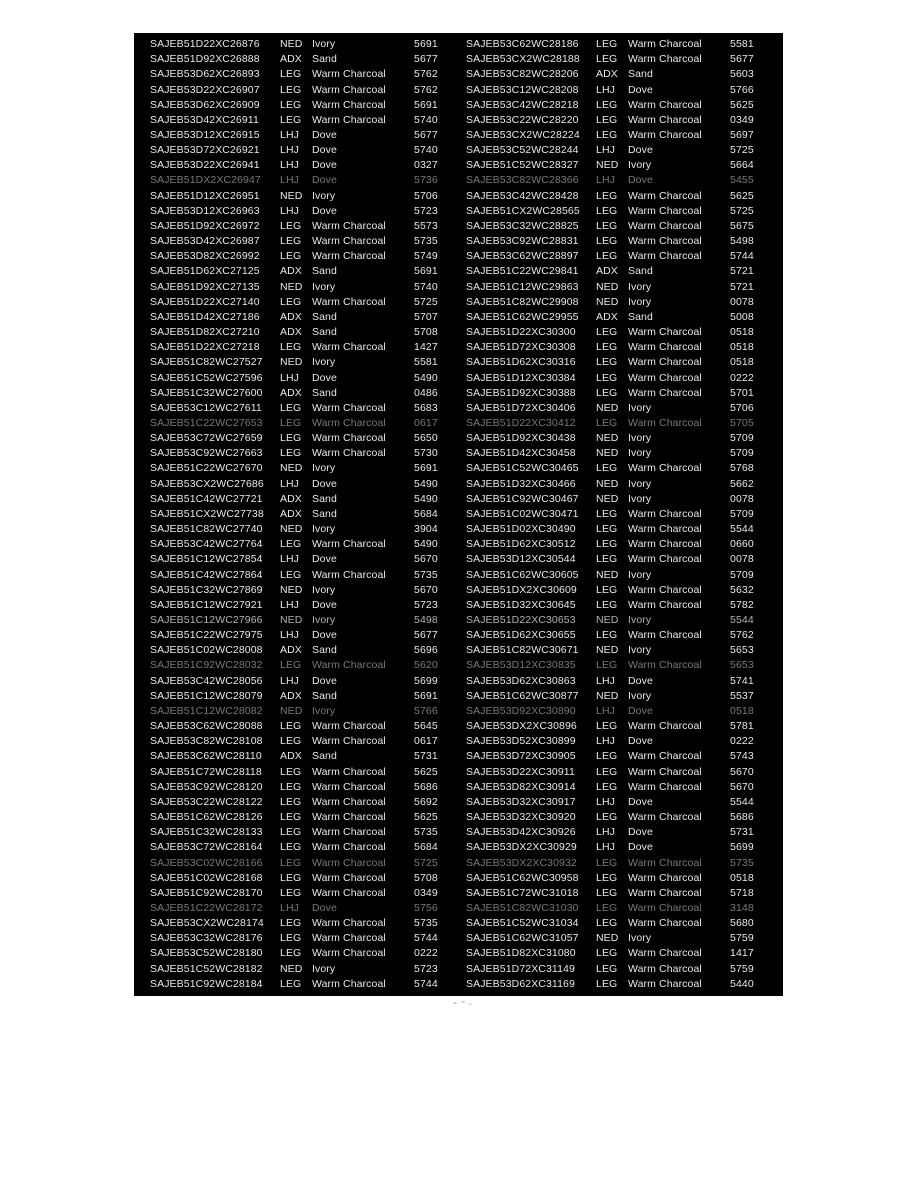 The height and width of the screenshot is (1188, 918). I want to click on table-row: SAJEB53C82WC28206 ADX Sand 5603, so click(621, 74).